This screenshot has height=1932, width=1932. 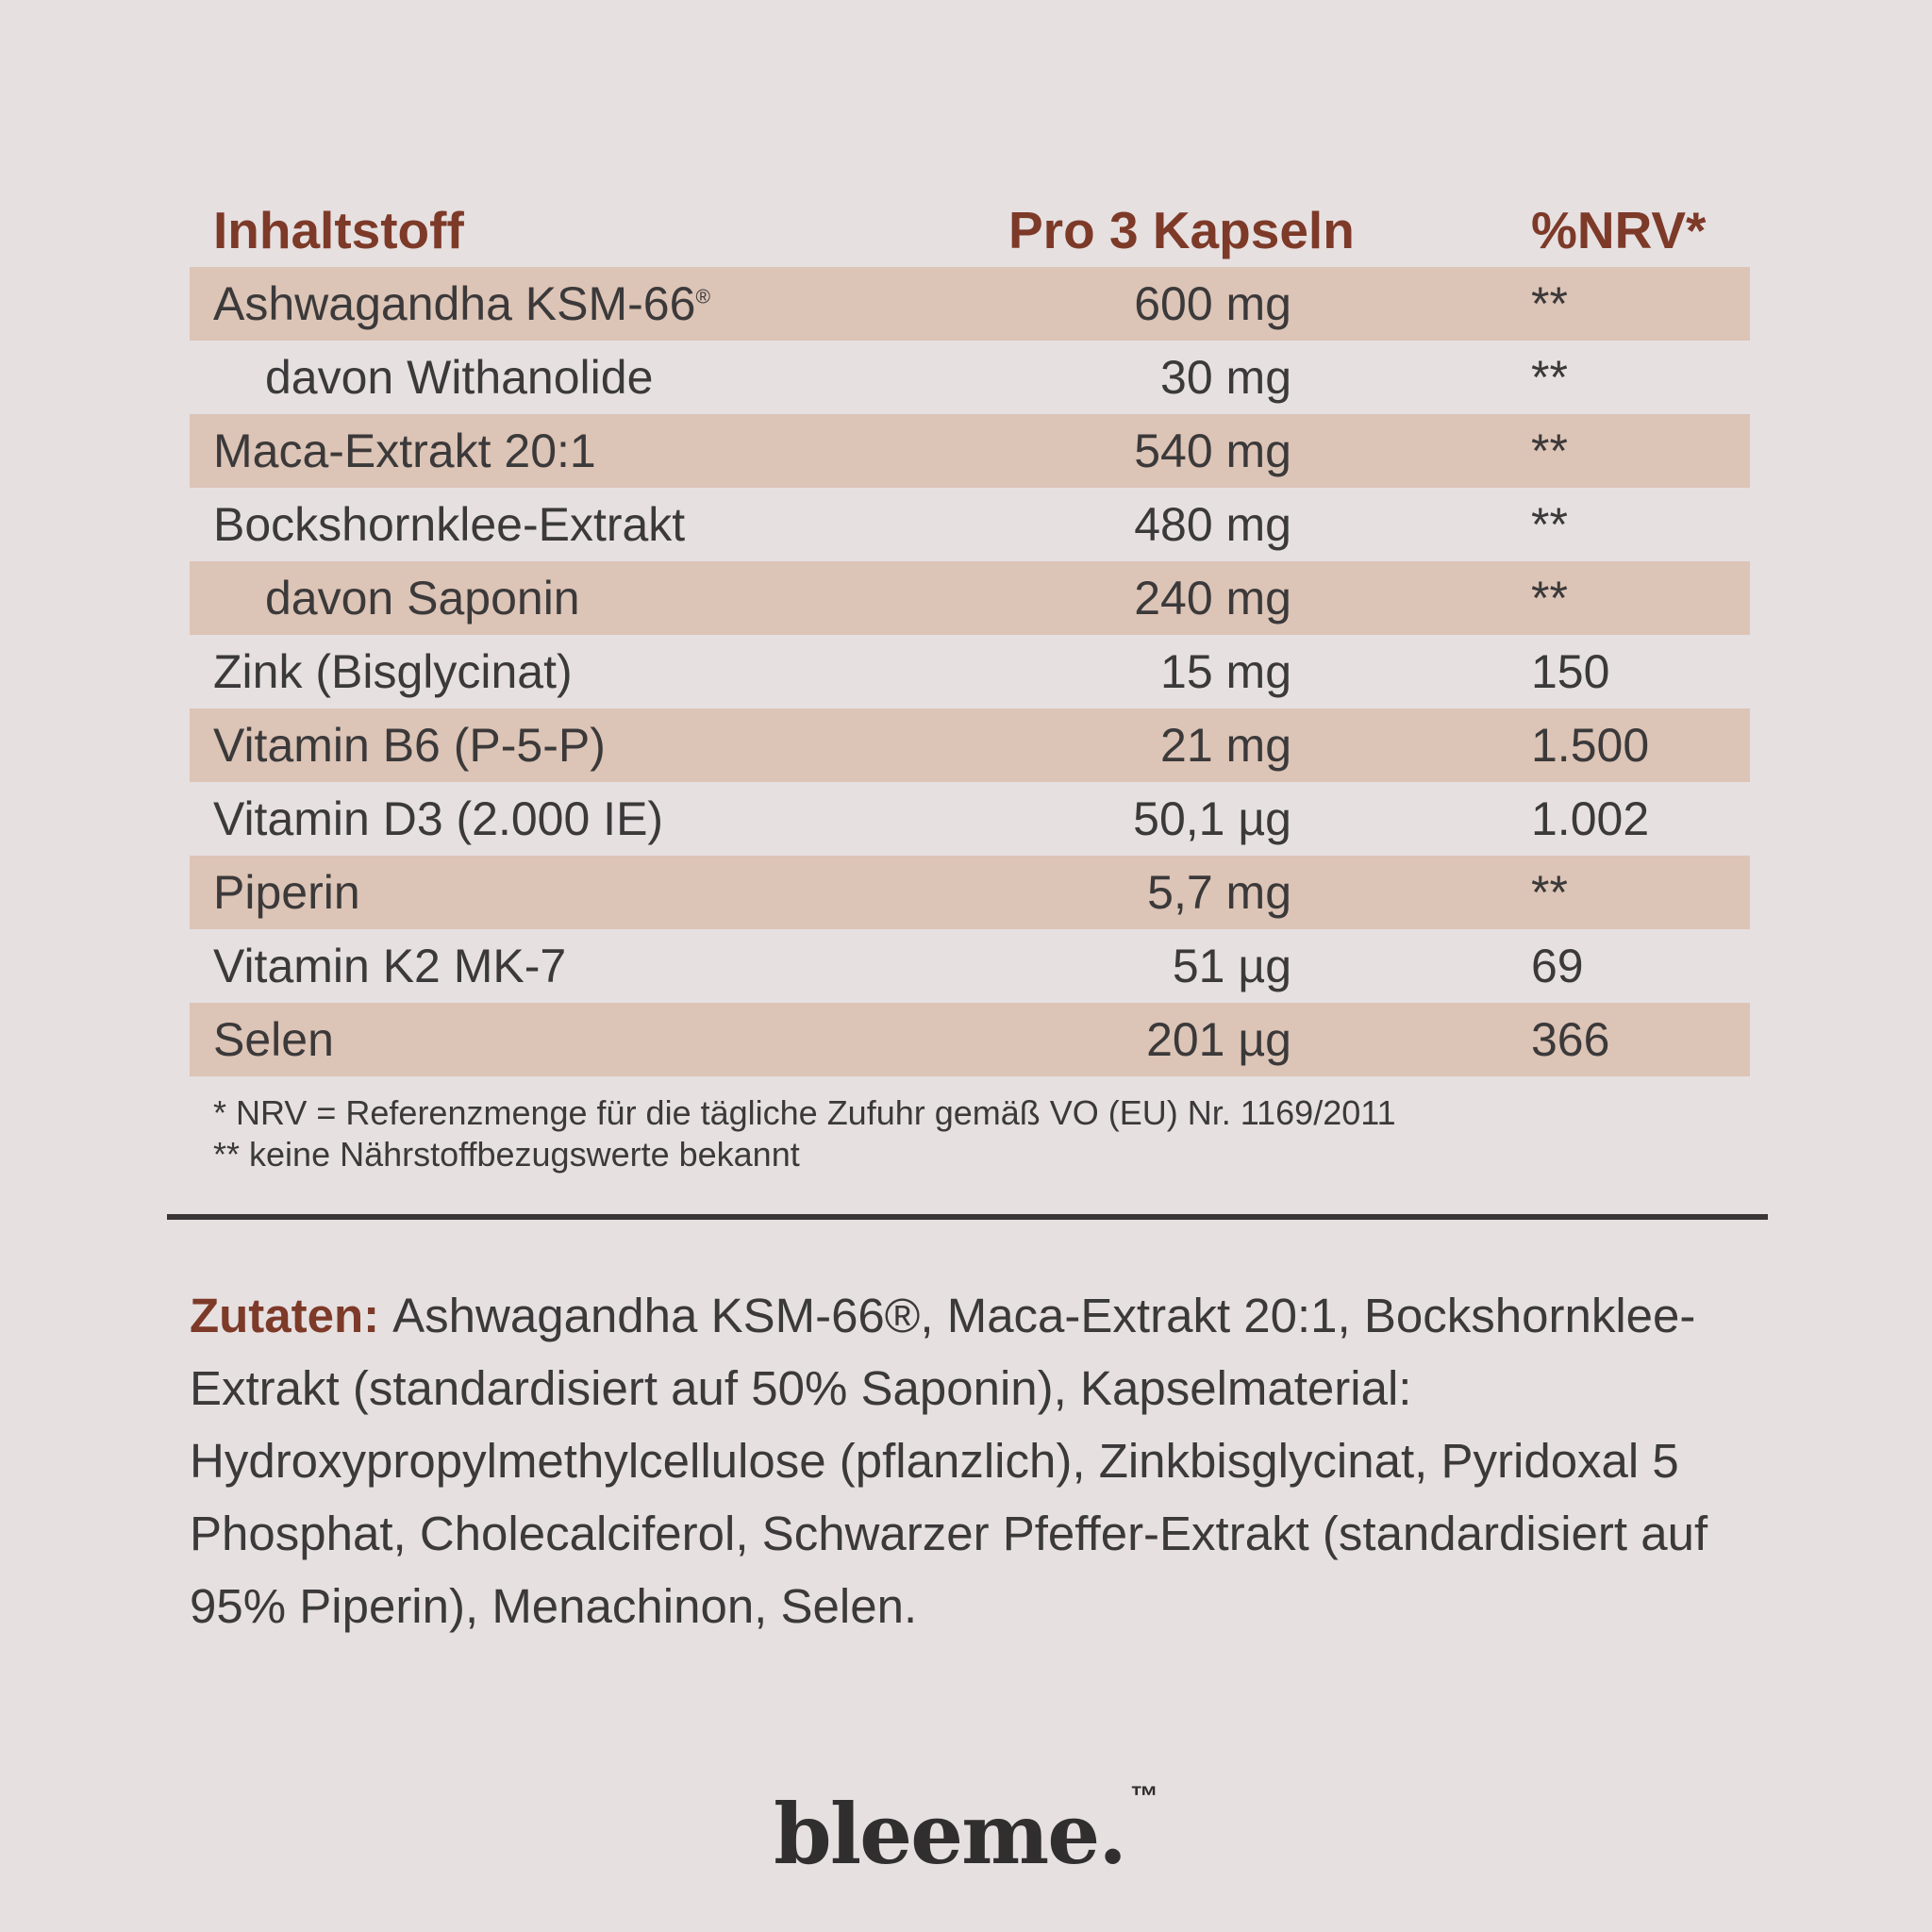 I want to click on table-row: Maca-Extrakt 20:1 540 mg **, so click(x=970, y=451).